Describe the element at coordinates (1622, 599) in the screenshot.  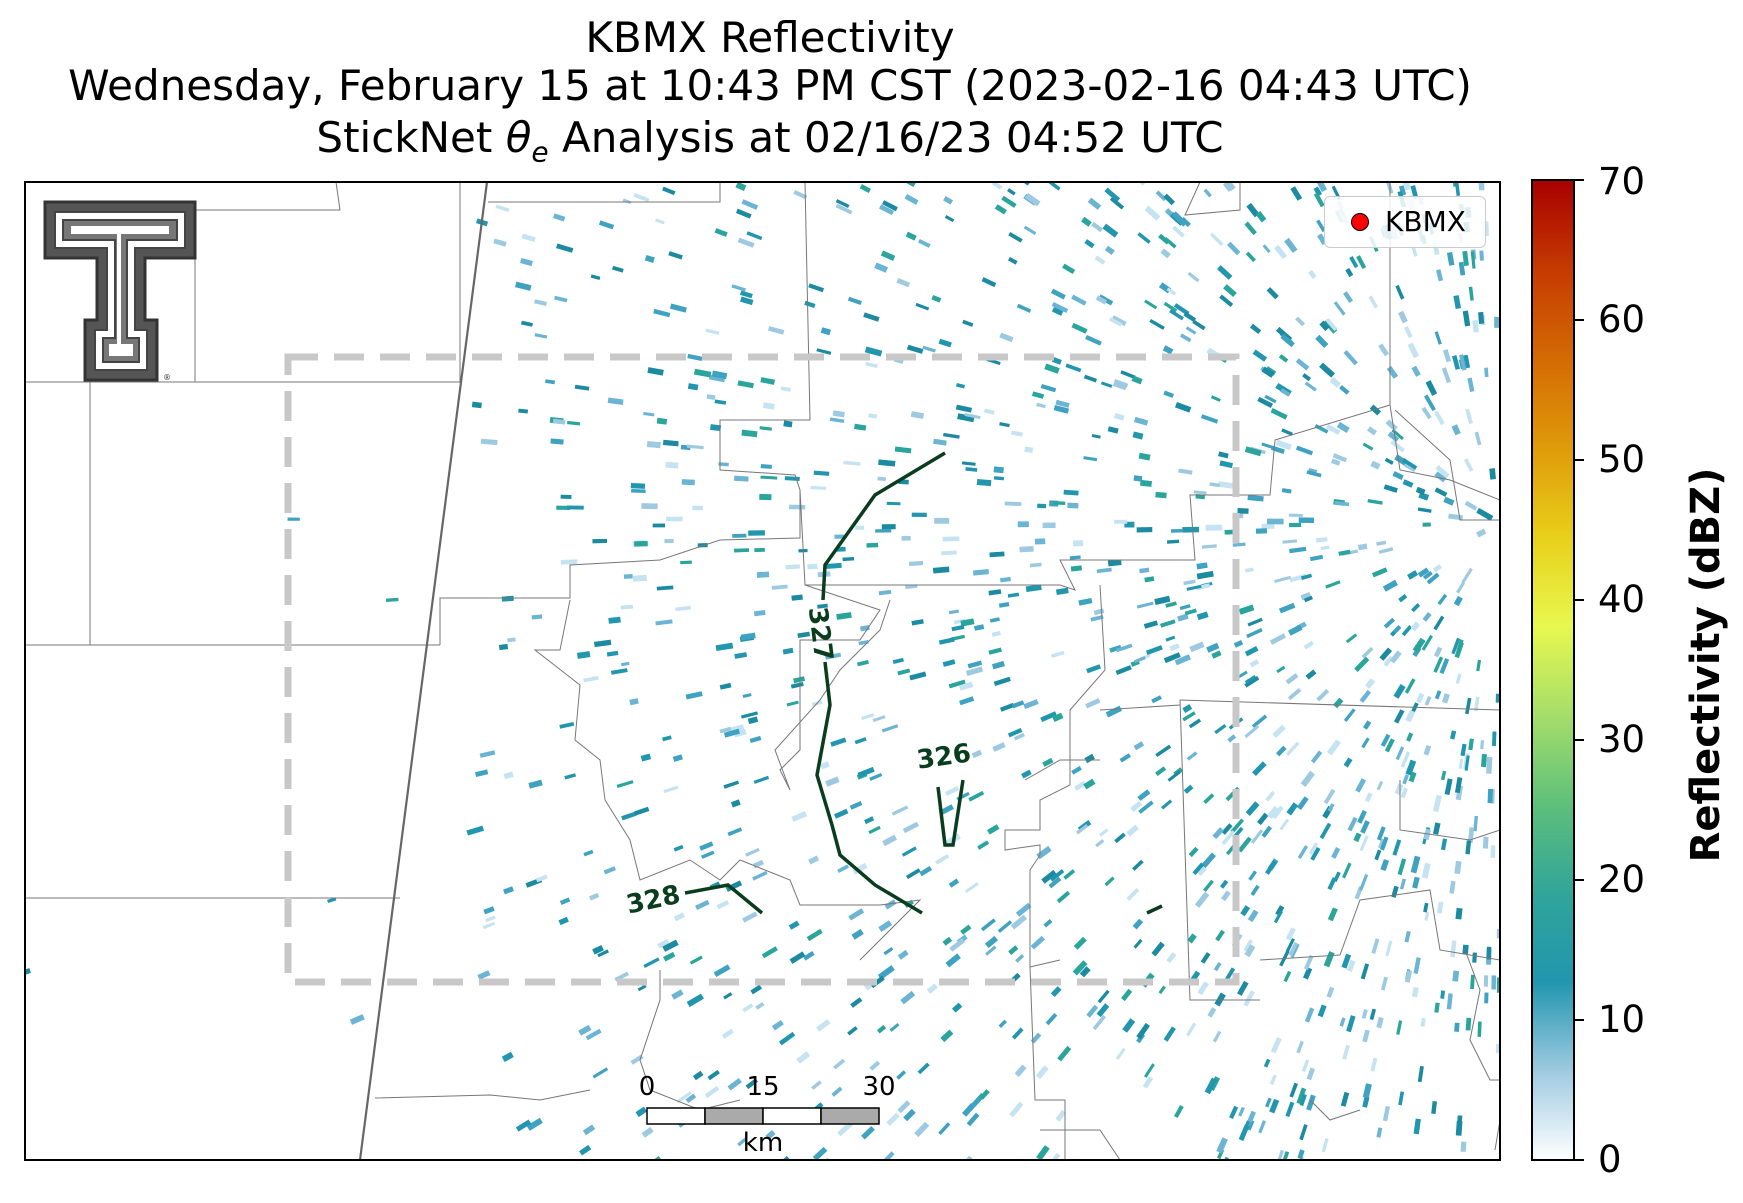
I see `cbar-tick-40: 40` at that location.